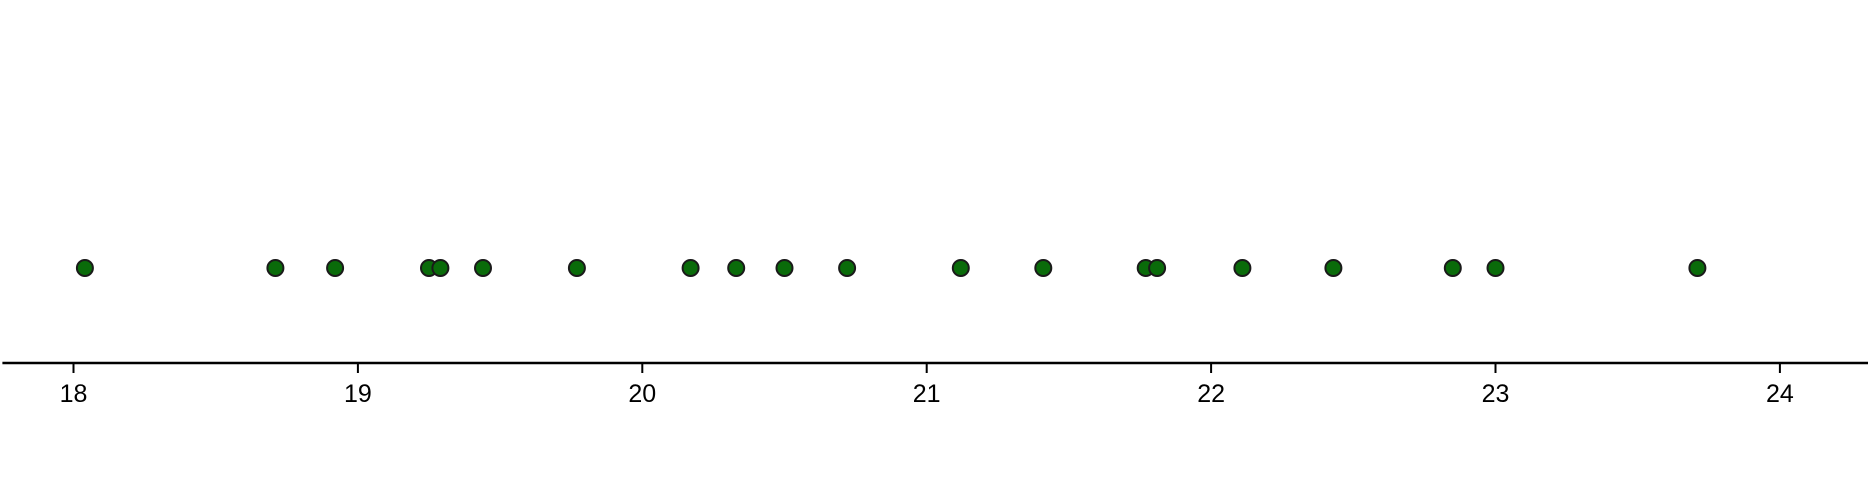 This screenshot has width=1868, height=481. Describe the element at coordinates (1780, 394) in the screenshot. I see `x-tick-label: 24` at that location.